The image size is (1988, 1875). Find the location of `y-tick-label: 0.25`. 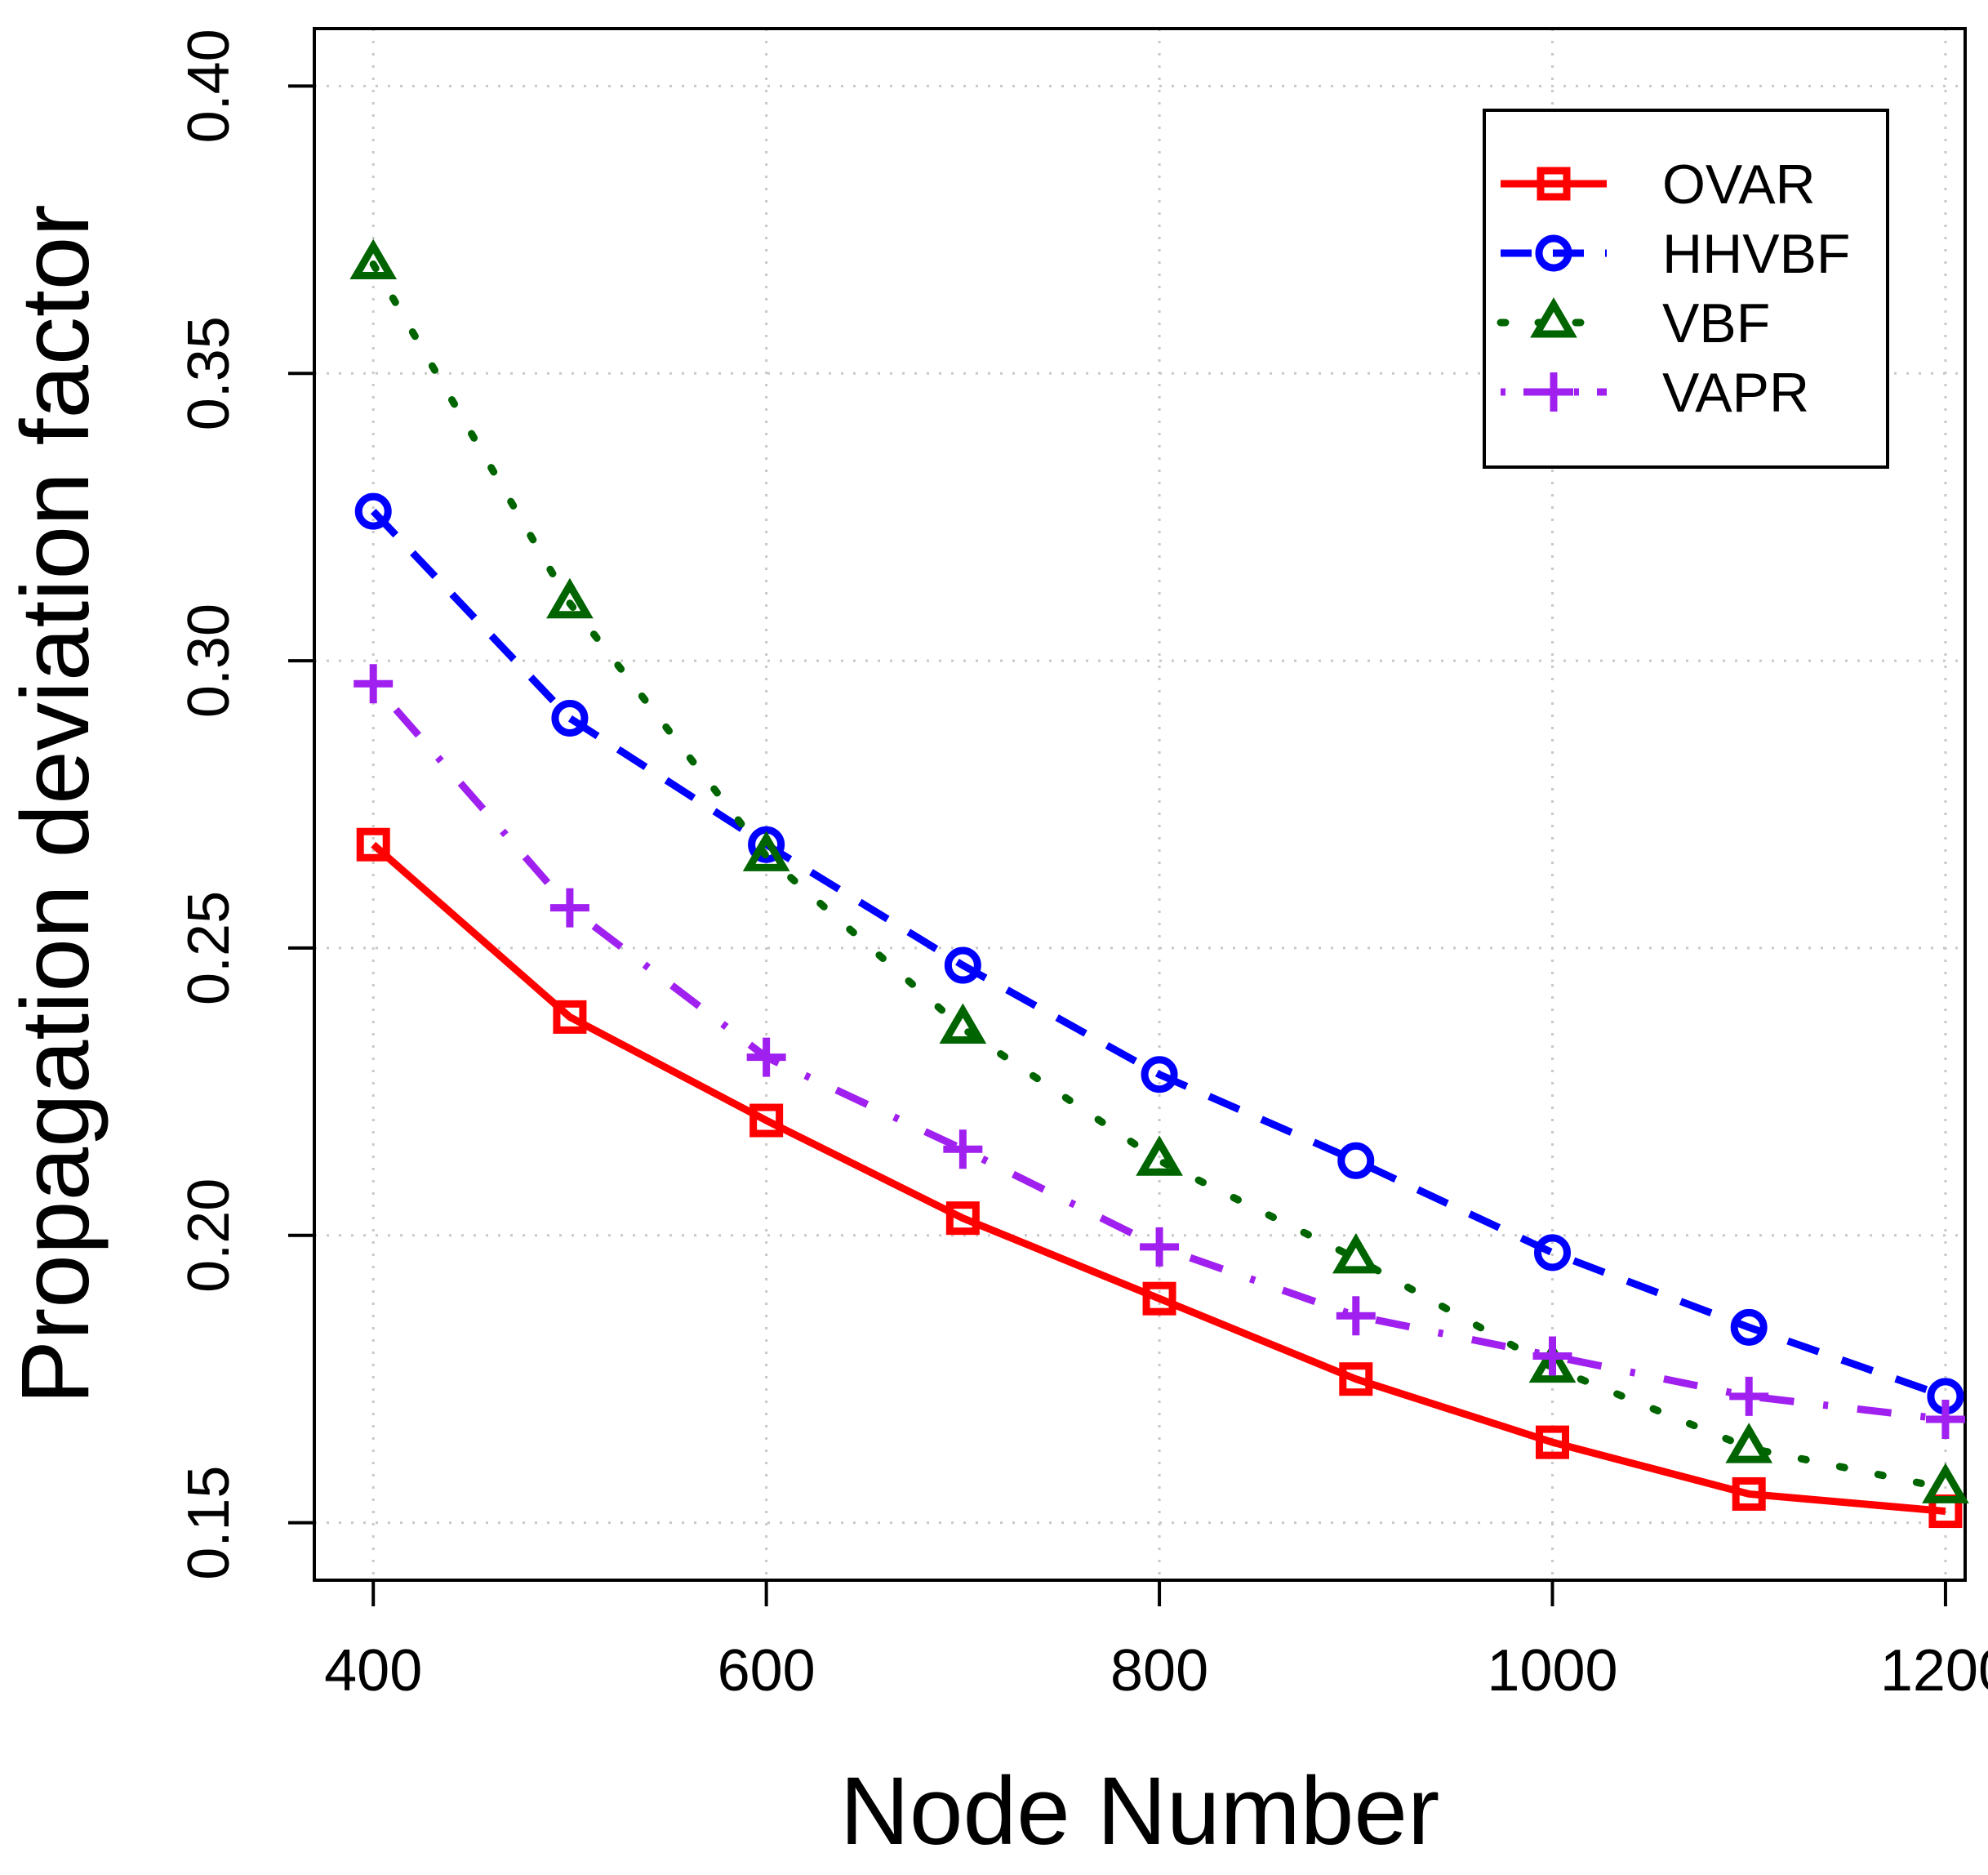

y-tick-label: 0.25 is located at coordinates (209, 948).